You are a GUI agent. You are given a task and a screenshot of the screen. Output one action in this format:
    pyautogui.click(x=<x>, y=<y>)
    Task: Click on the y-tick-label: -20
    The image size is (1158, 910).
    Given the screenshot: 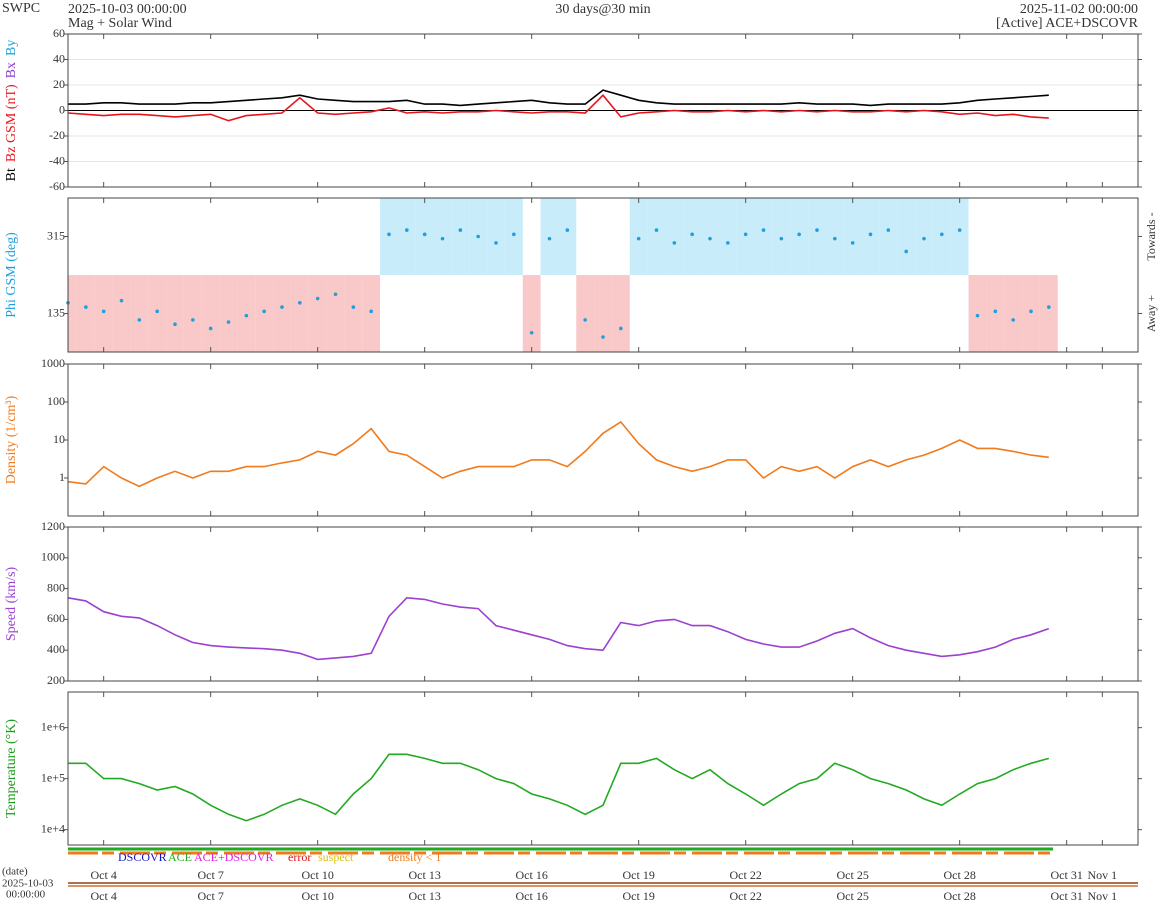 What is the action you would take?
    pyautogui.click(x=57, y=135)
    